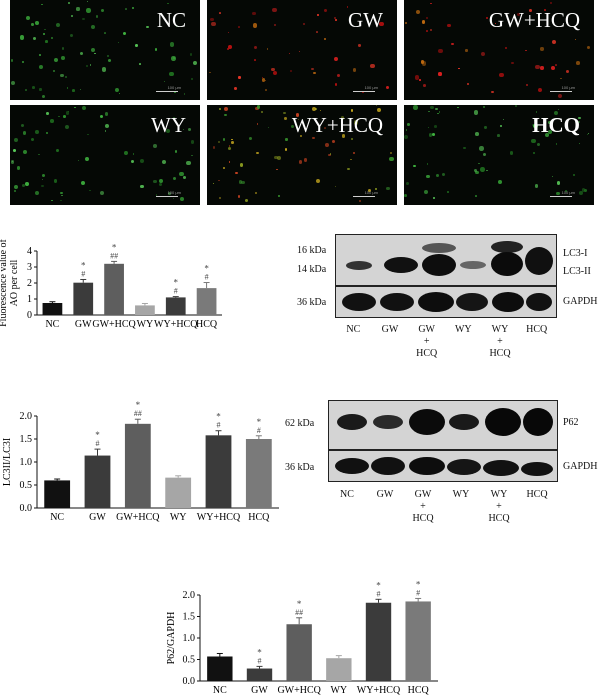 This screenshot has height=698, width=603. Describe the element at coordinates (299, 690) in the screenshot. I see `x-tick-label: GW+HCQ` at that location.